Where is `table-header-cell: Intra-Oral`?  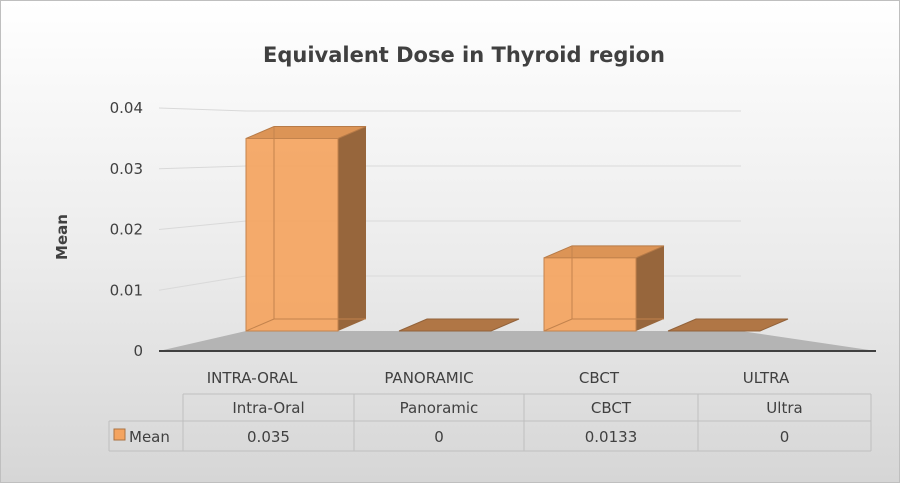 table-header-cell: Intra-Oral is located at coordinates (268, 408).